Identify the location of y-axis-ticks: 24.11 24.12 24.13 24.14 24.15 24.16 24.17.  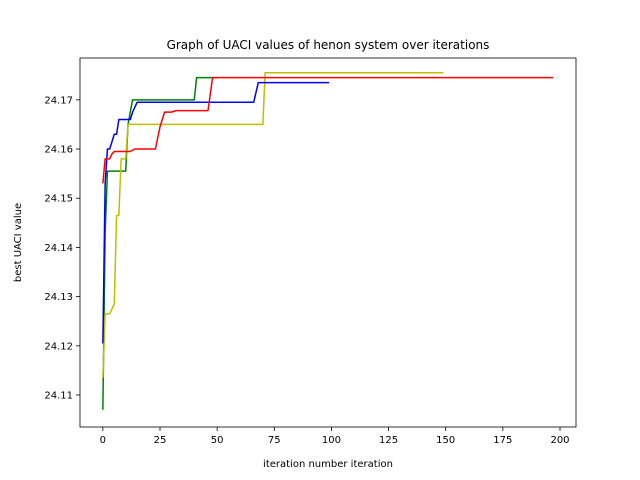
(62, 248).